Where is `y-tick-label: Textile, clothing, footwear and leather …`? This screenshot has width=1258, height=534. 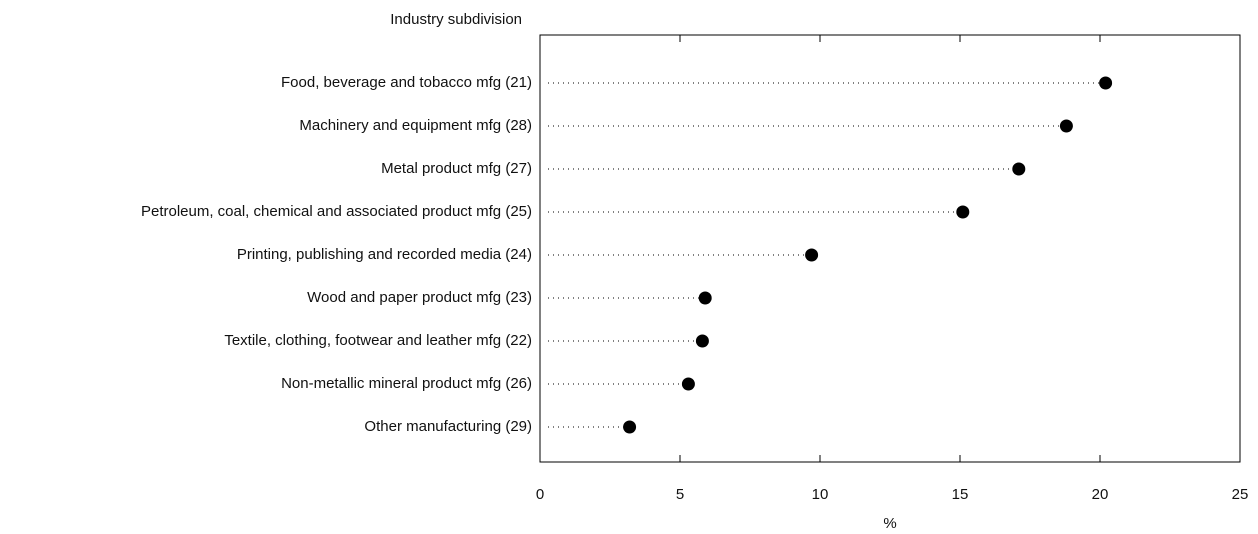
y-tick-label: Textile, clothing, footwear and leather … is located at coordinates (378, 340).